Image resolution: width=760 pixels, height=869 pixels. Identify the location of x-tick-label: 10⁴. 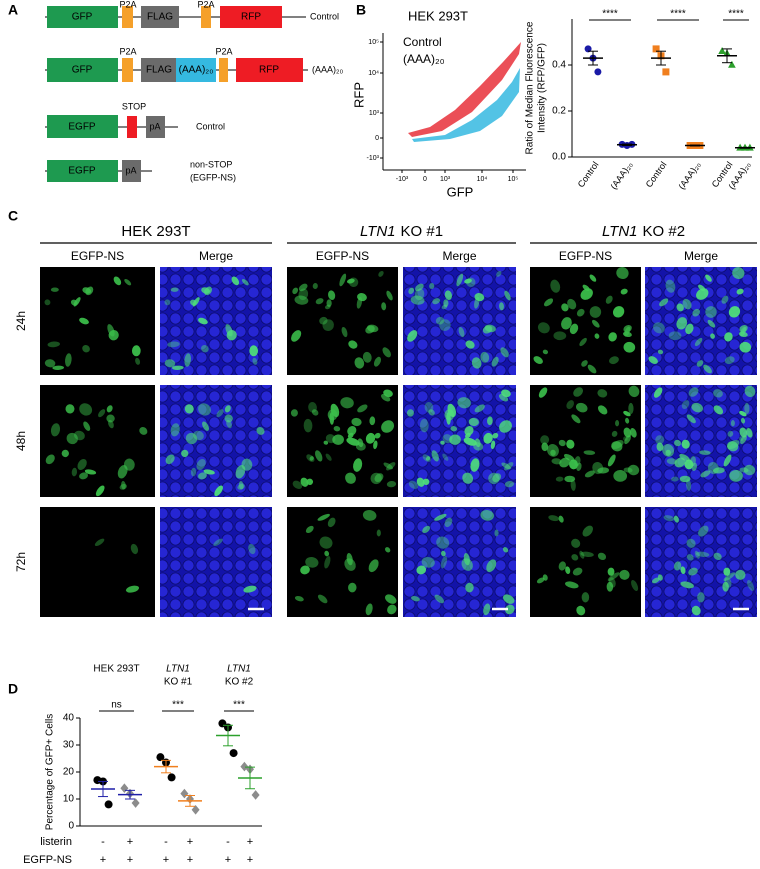
(482, 179).